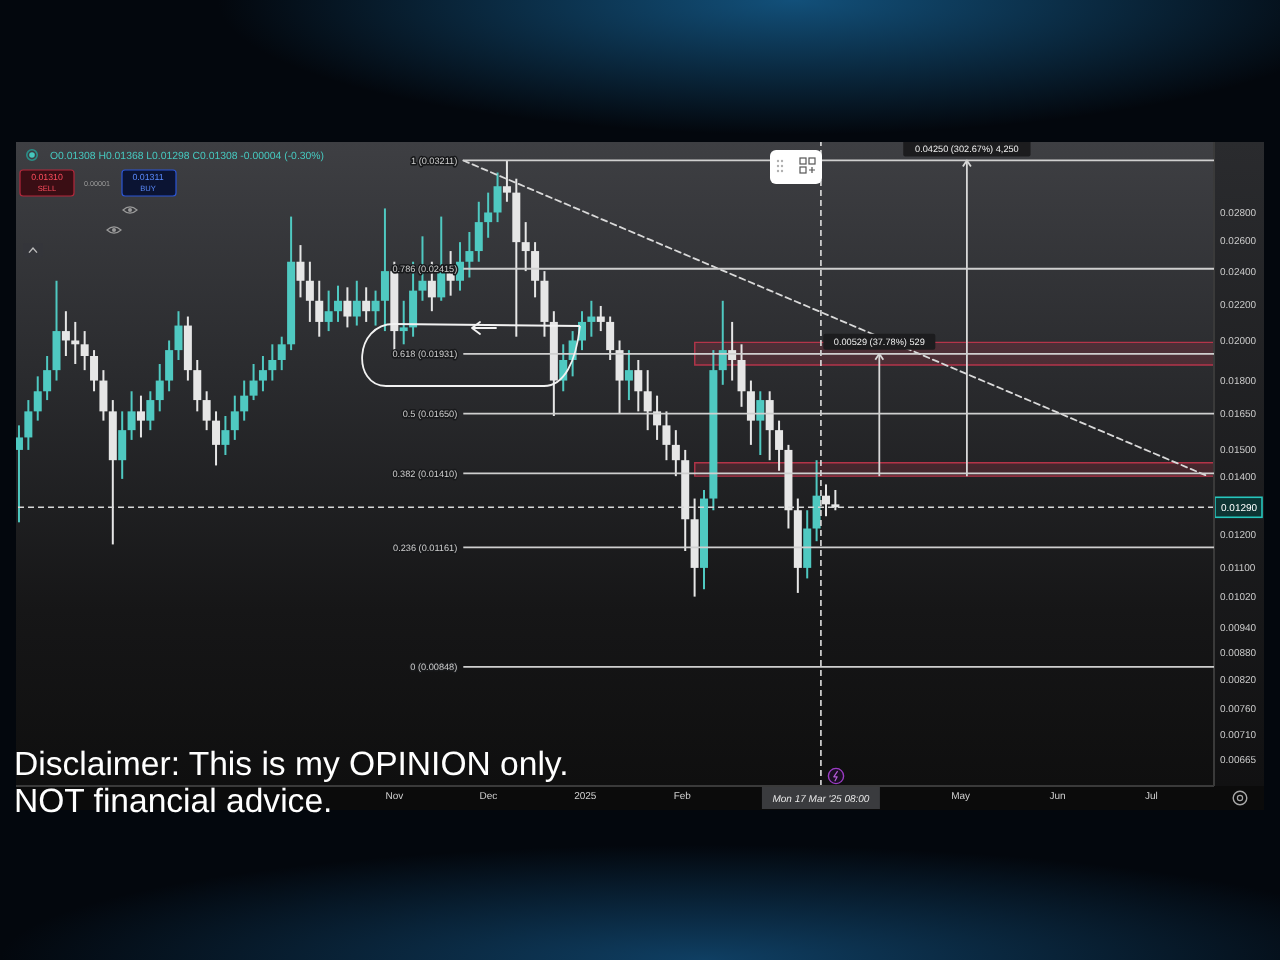 This screenshot has width=1280, height=960. Describe the element at coordinates (291, 764) in the screenshot. I see `annotation: Disclaimer: This is my OPINION only.` at that location.